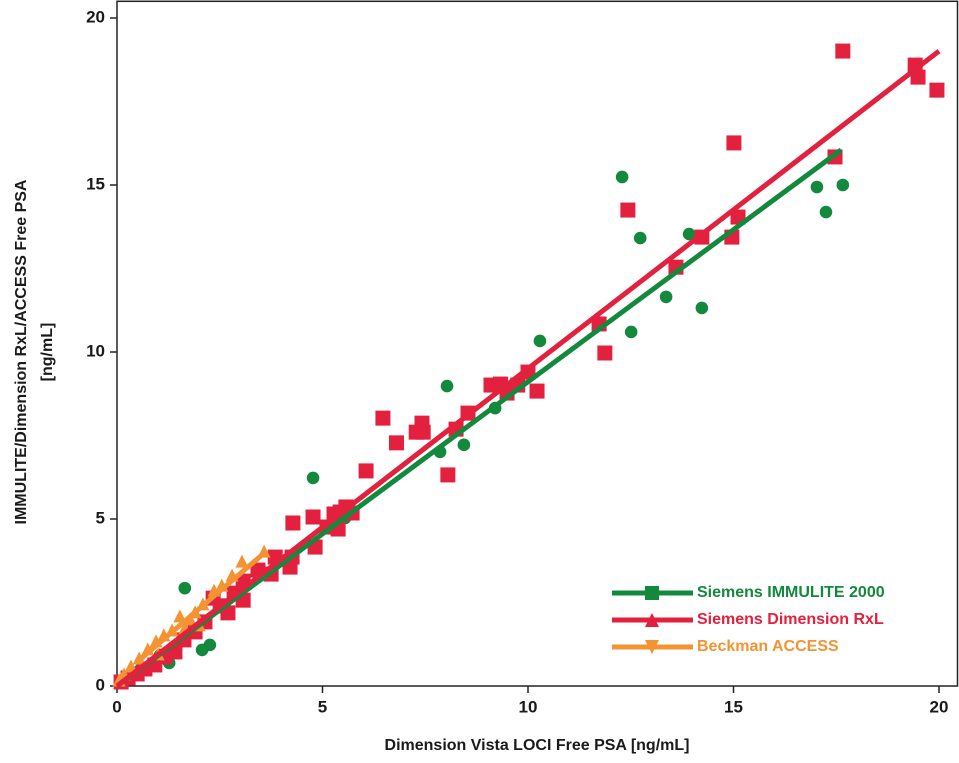 The height and width of the screenshot is (763, 959). Describe the element at coordinates (95, 183) in the screenshot. I see `y-tick-label: 15` at that location.